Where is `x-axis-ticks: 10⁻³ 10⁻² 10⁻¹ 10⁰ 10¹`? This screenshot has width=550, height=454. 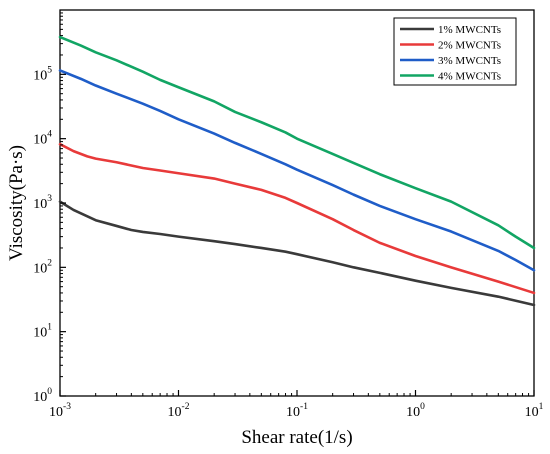
x-axis-ticks: 10⁻³ 10⁻² 10⁻¹ 10⁰ 10¹ is located at coordinates (296, 405).